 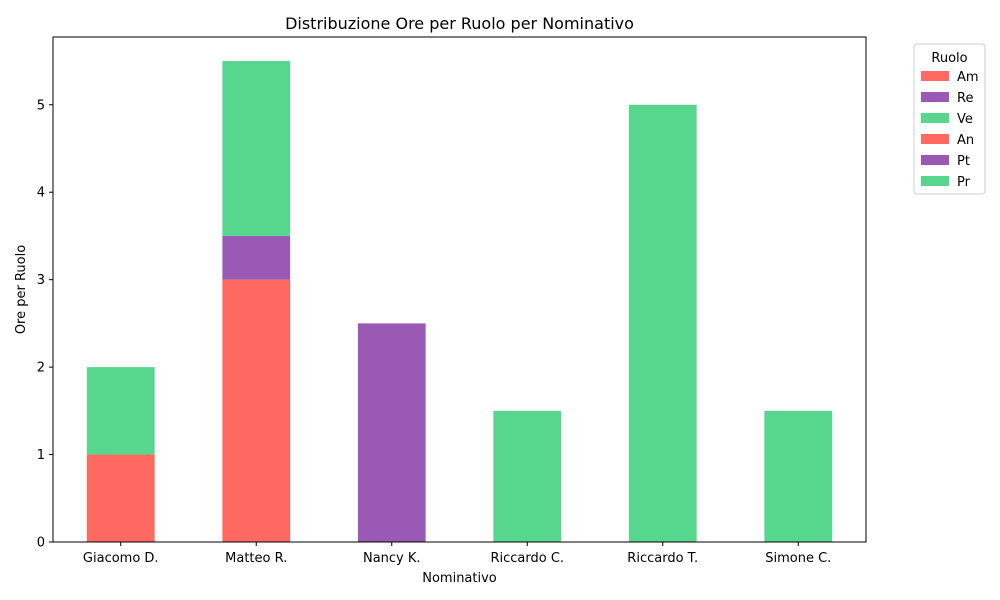 What do you see at coordinates (968, 77) in the screenshot?
I see `legend-label: Am` at bounding box center [968, 77].